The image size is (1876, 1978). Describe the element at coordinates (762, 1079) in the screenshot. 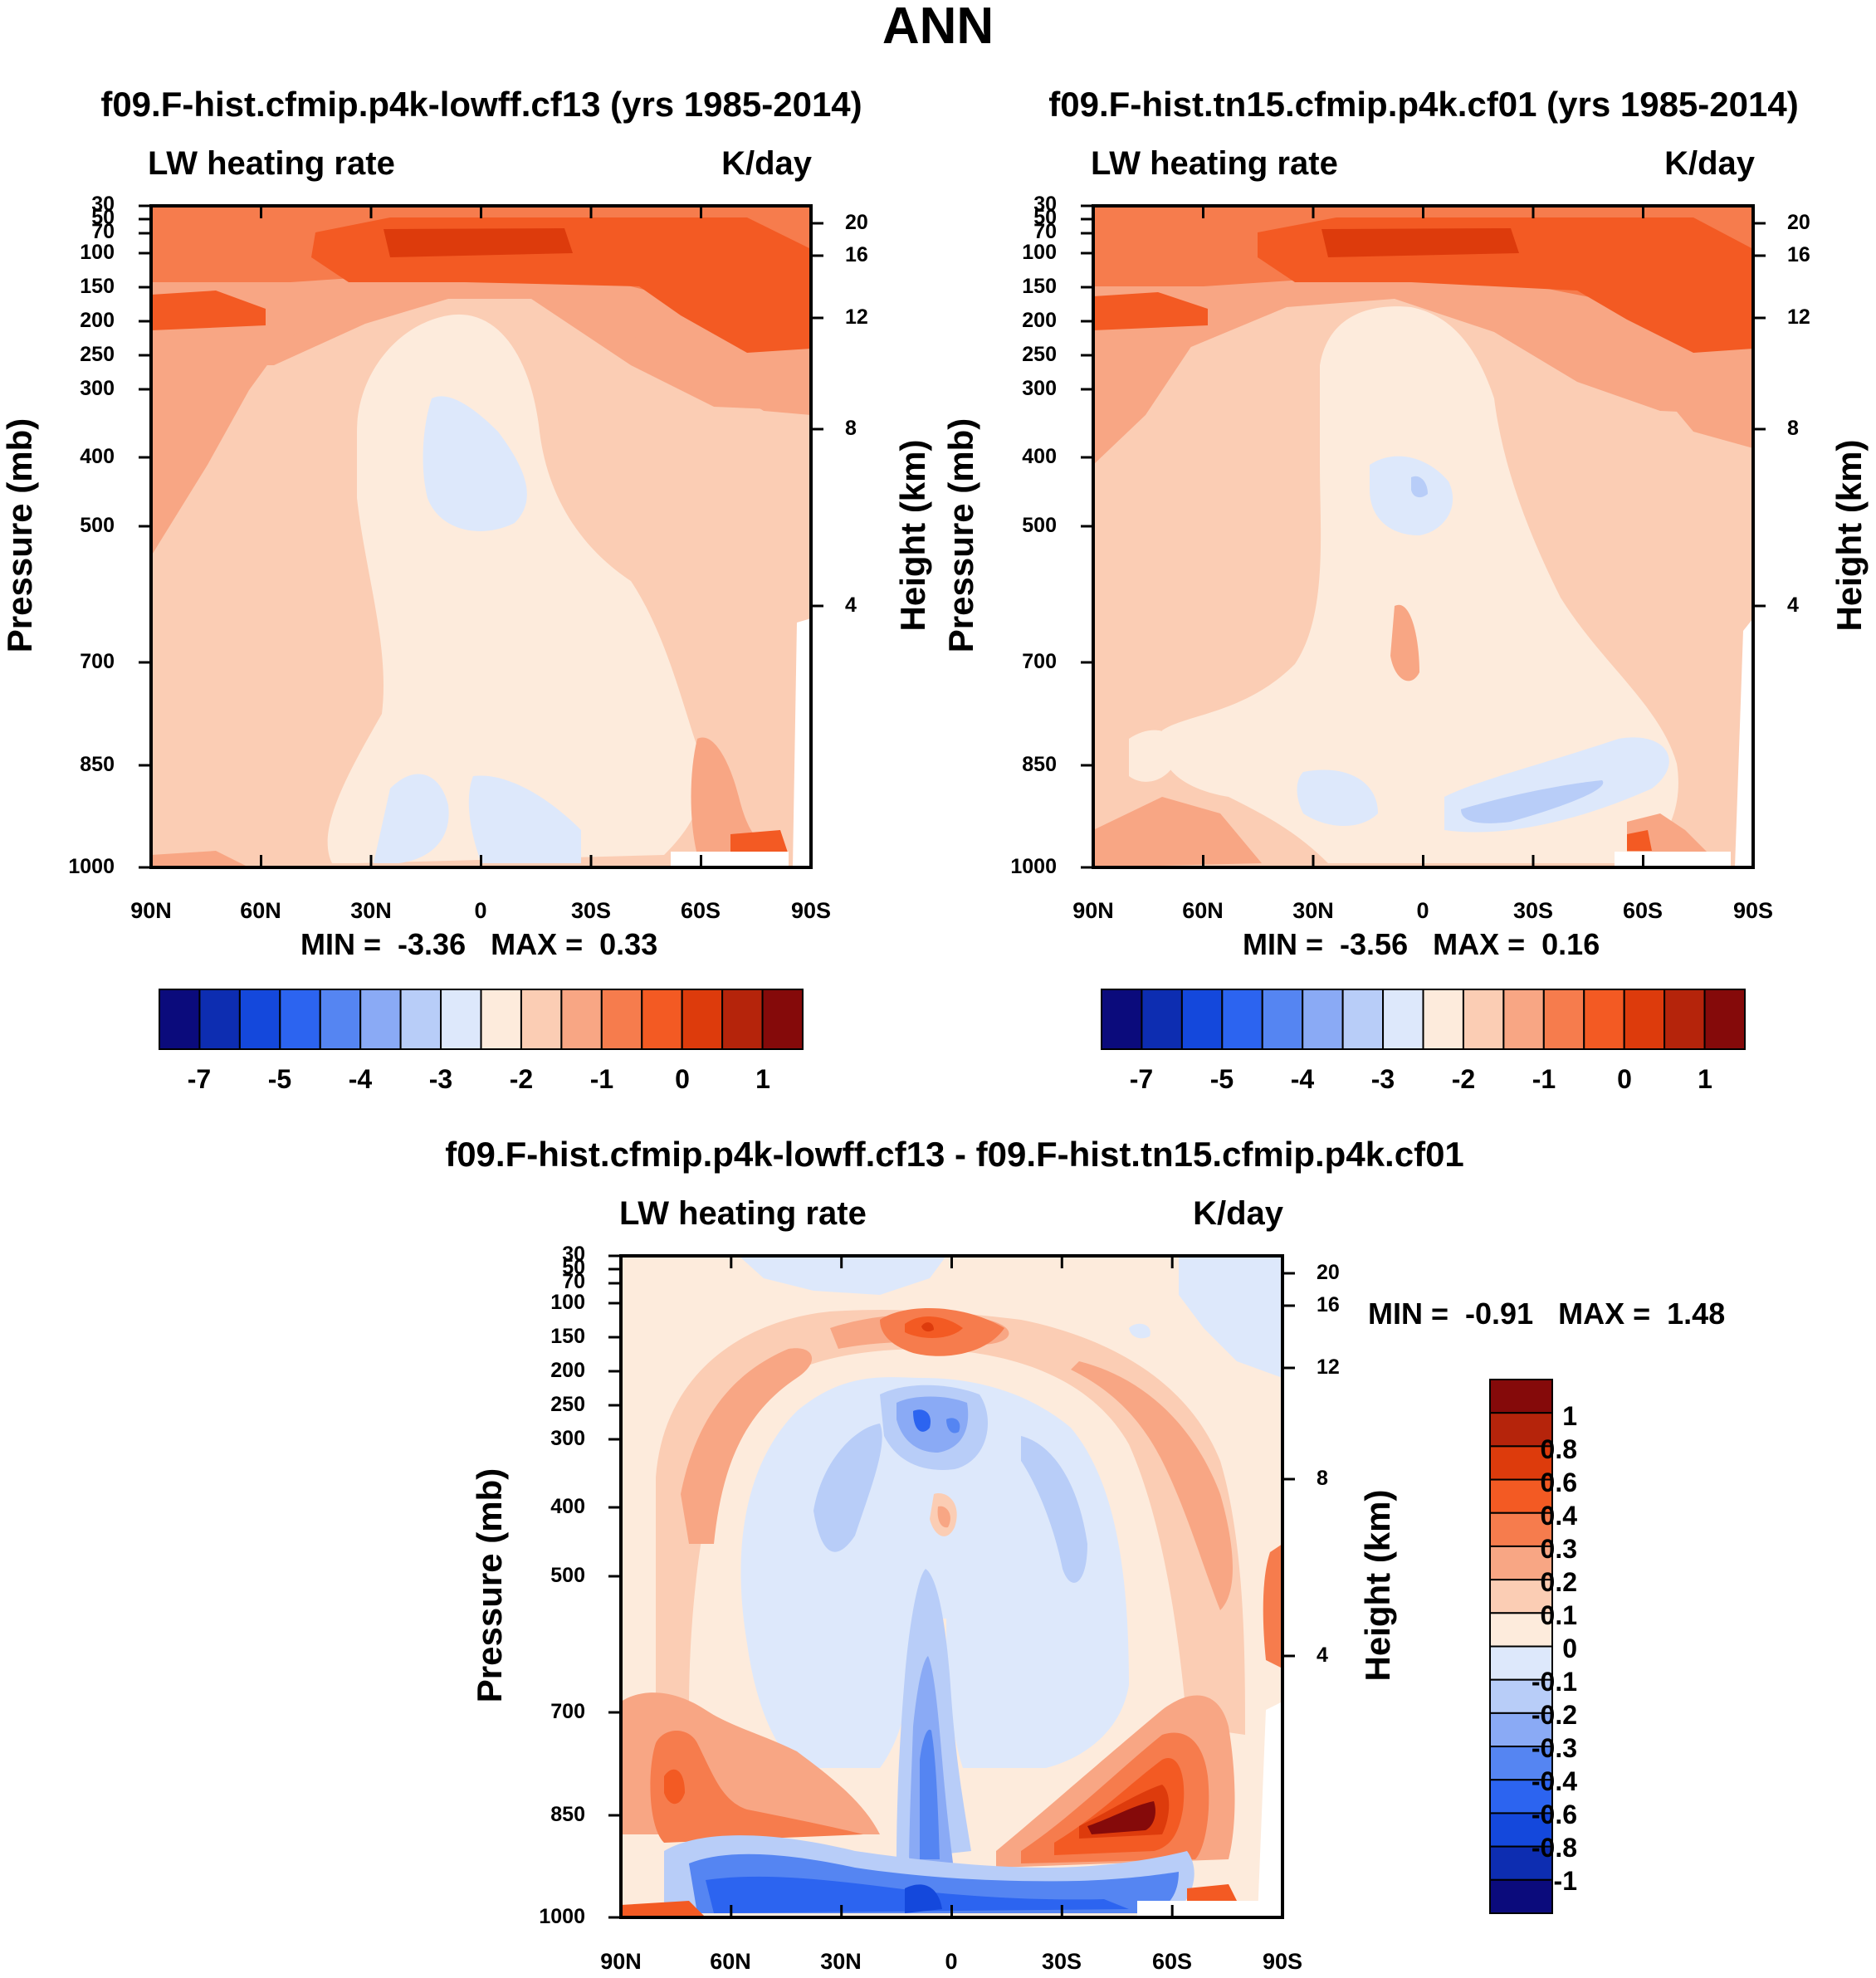

I see `colorbar-label: 1` at that location.